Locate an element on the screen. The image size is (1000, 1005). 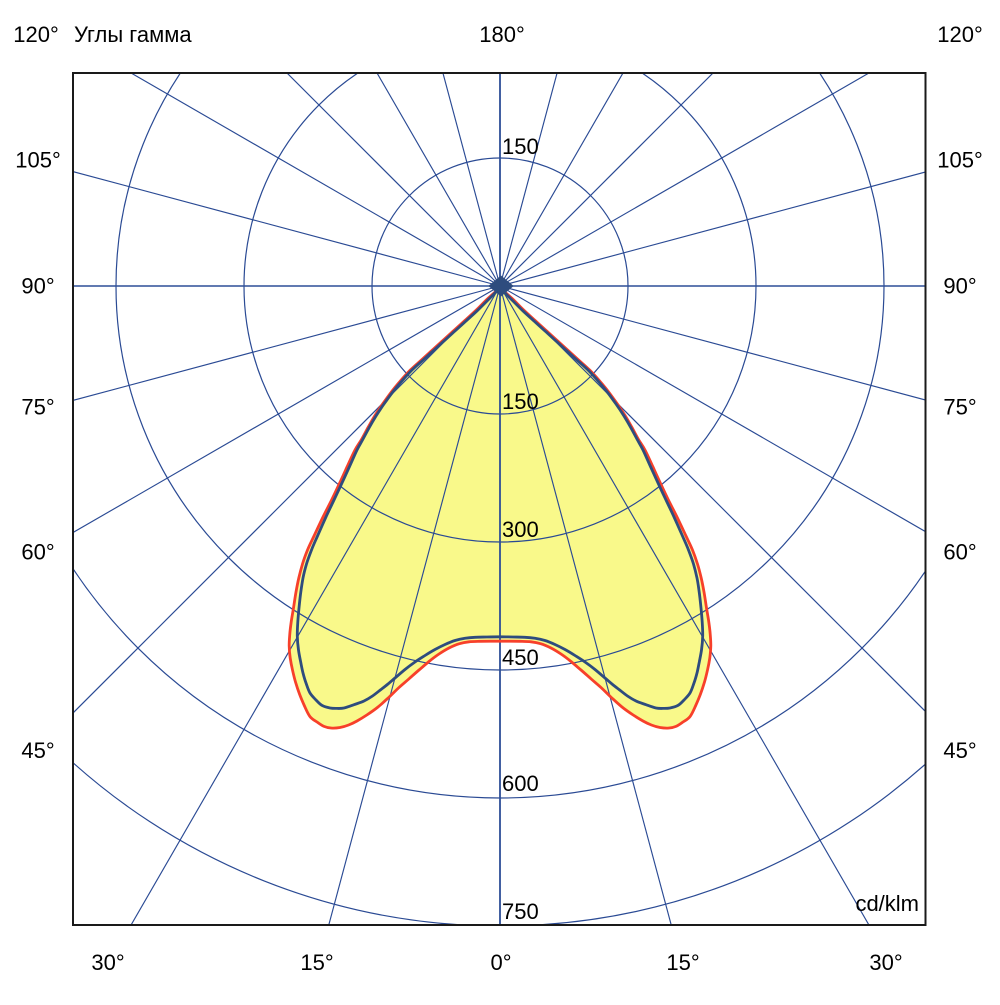
svg-text: cd/klm is located at coordinates (887, 903).